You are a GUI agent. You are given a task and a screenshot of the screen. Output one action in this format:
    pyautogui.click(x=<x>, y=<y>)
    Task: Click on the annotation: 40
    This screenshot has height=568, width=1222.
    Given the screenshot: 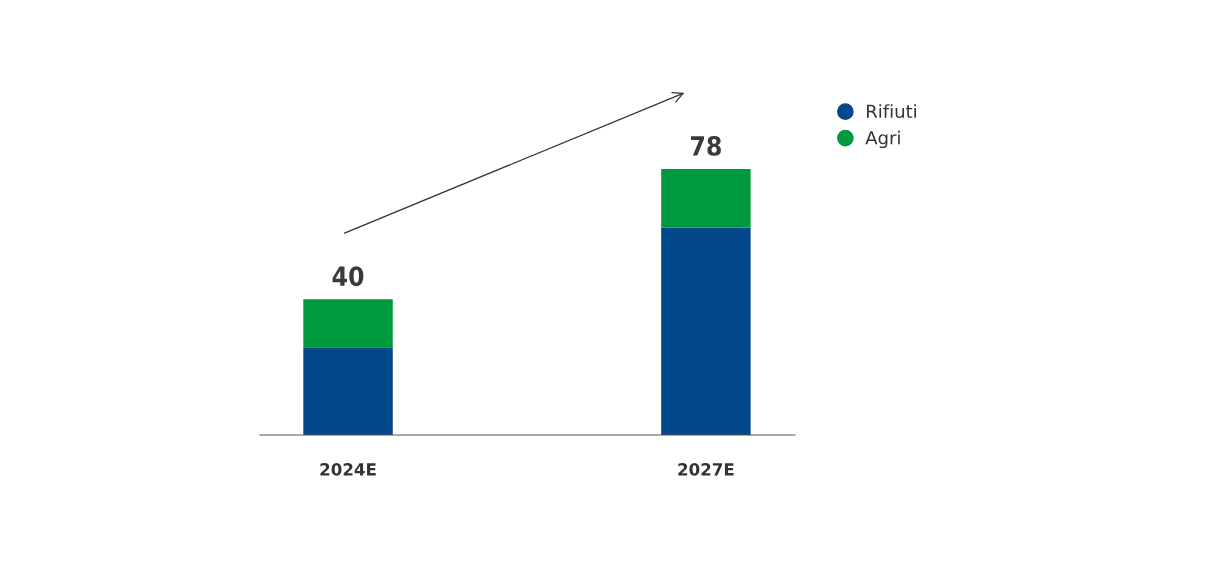 What is the action you would take?
    pyautogui.click(x=348, y=276)
    